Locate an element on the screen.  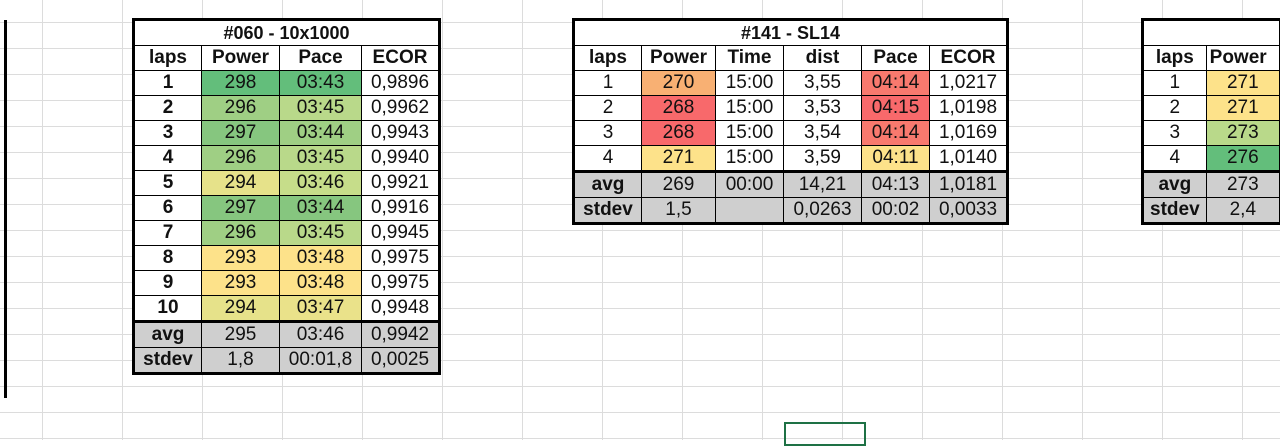
dist-cell: 3,53 is located at coordinates (822, 108).